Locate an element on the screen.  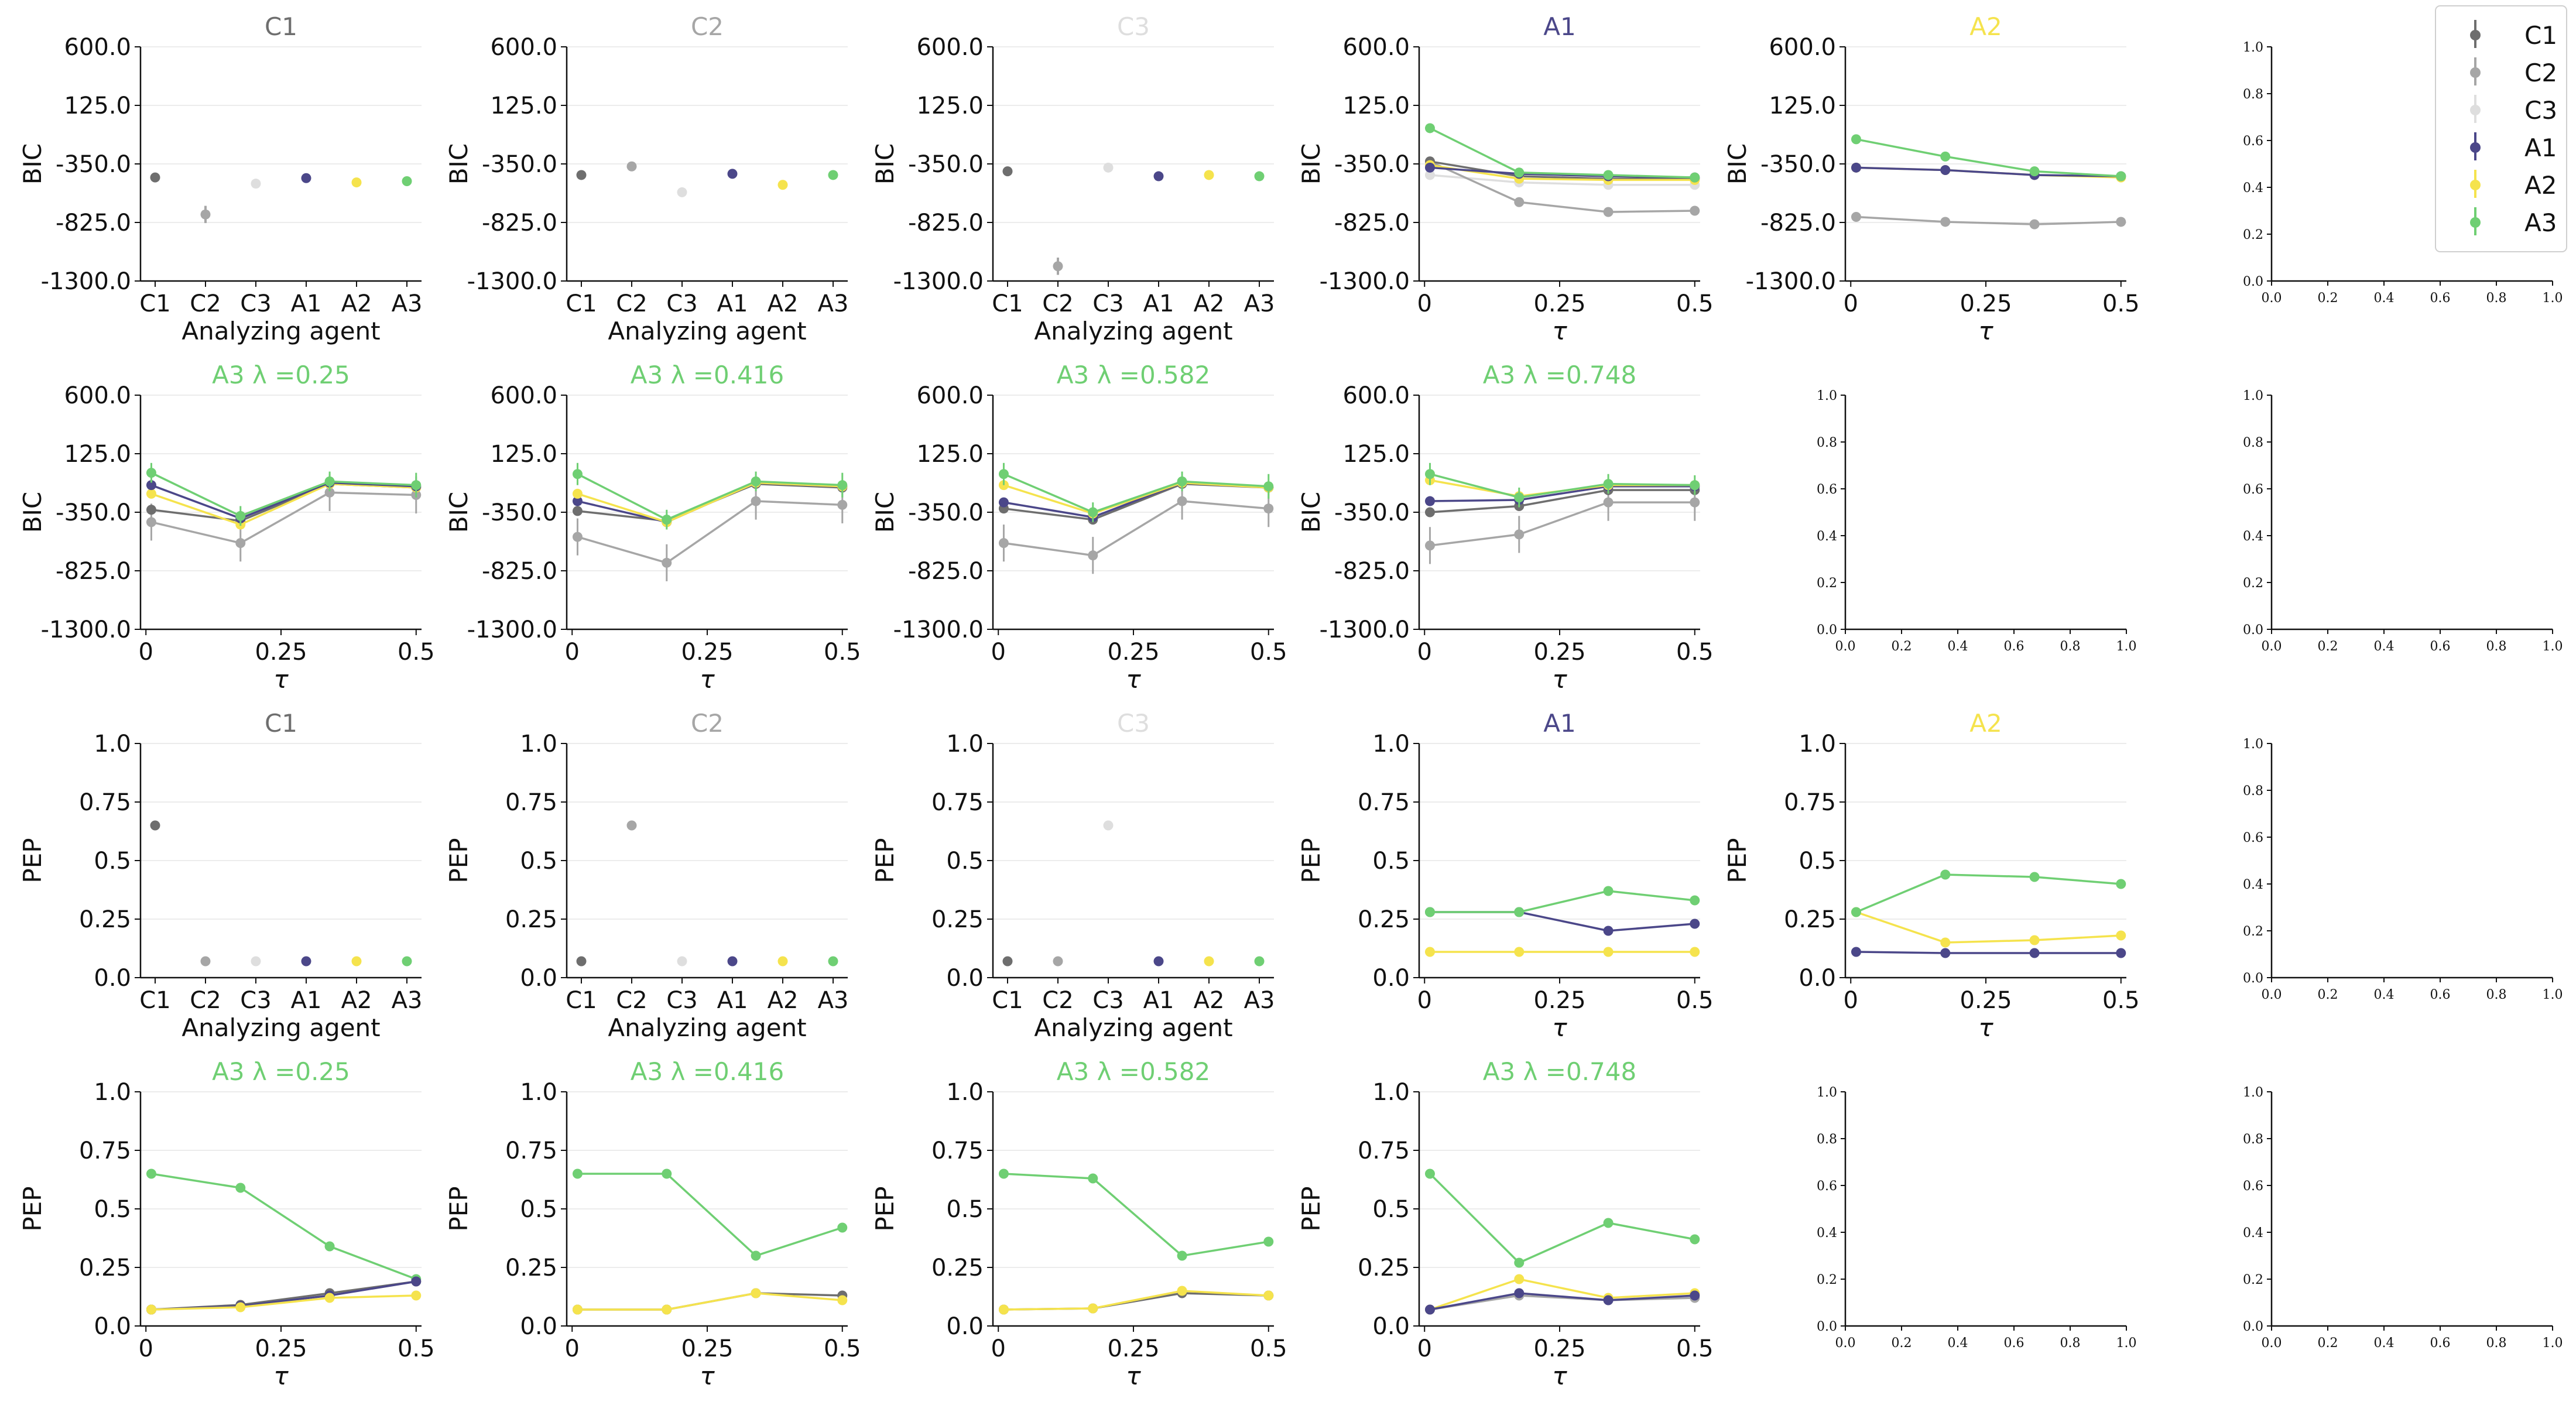
point-c1 is located at coordinates (577, 511).